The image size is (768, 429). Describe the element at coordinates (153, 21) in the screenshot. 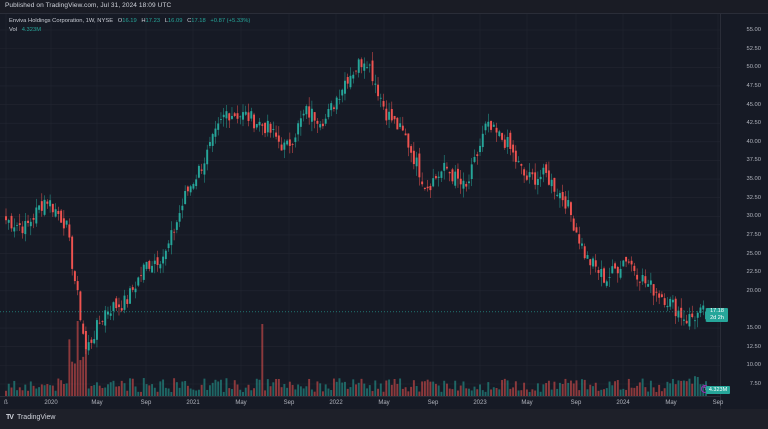

I see `high-value: 17.23` at that location.